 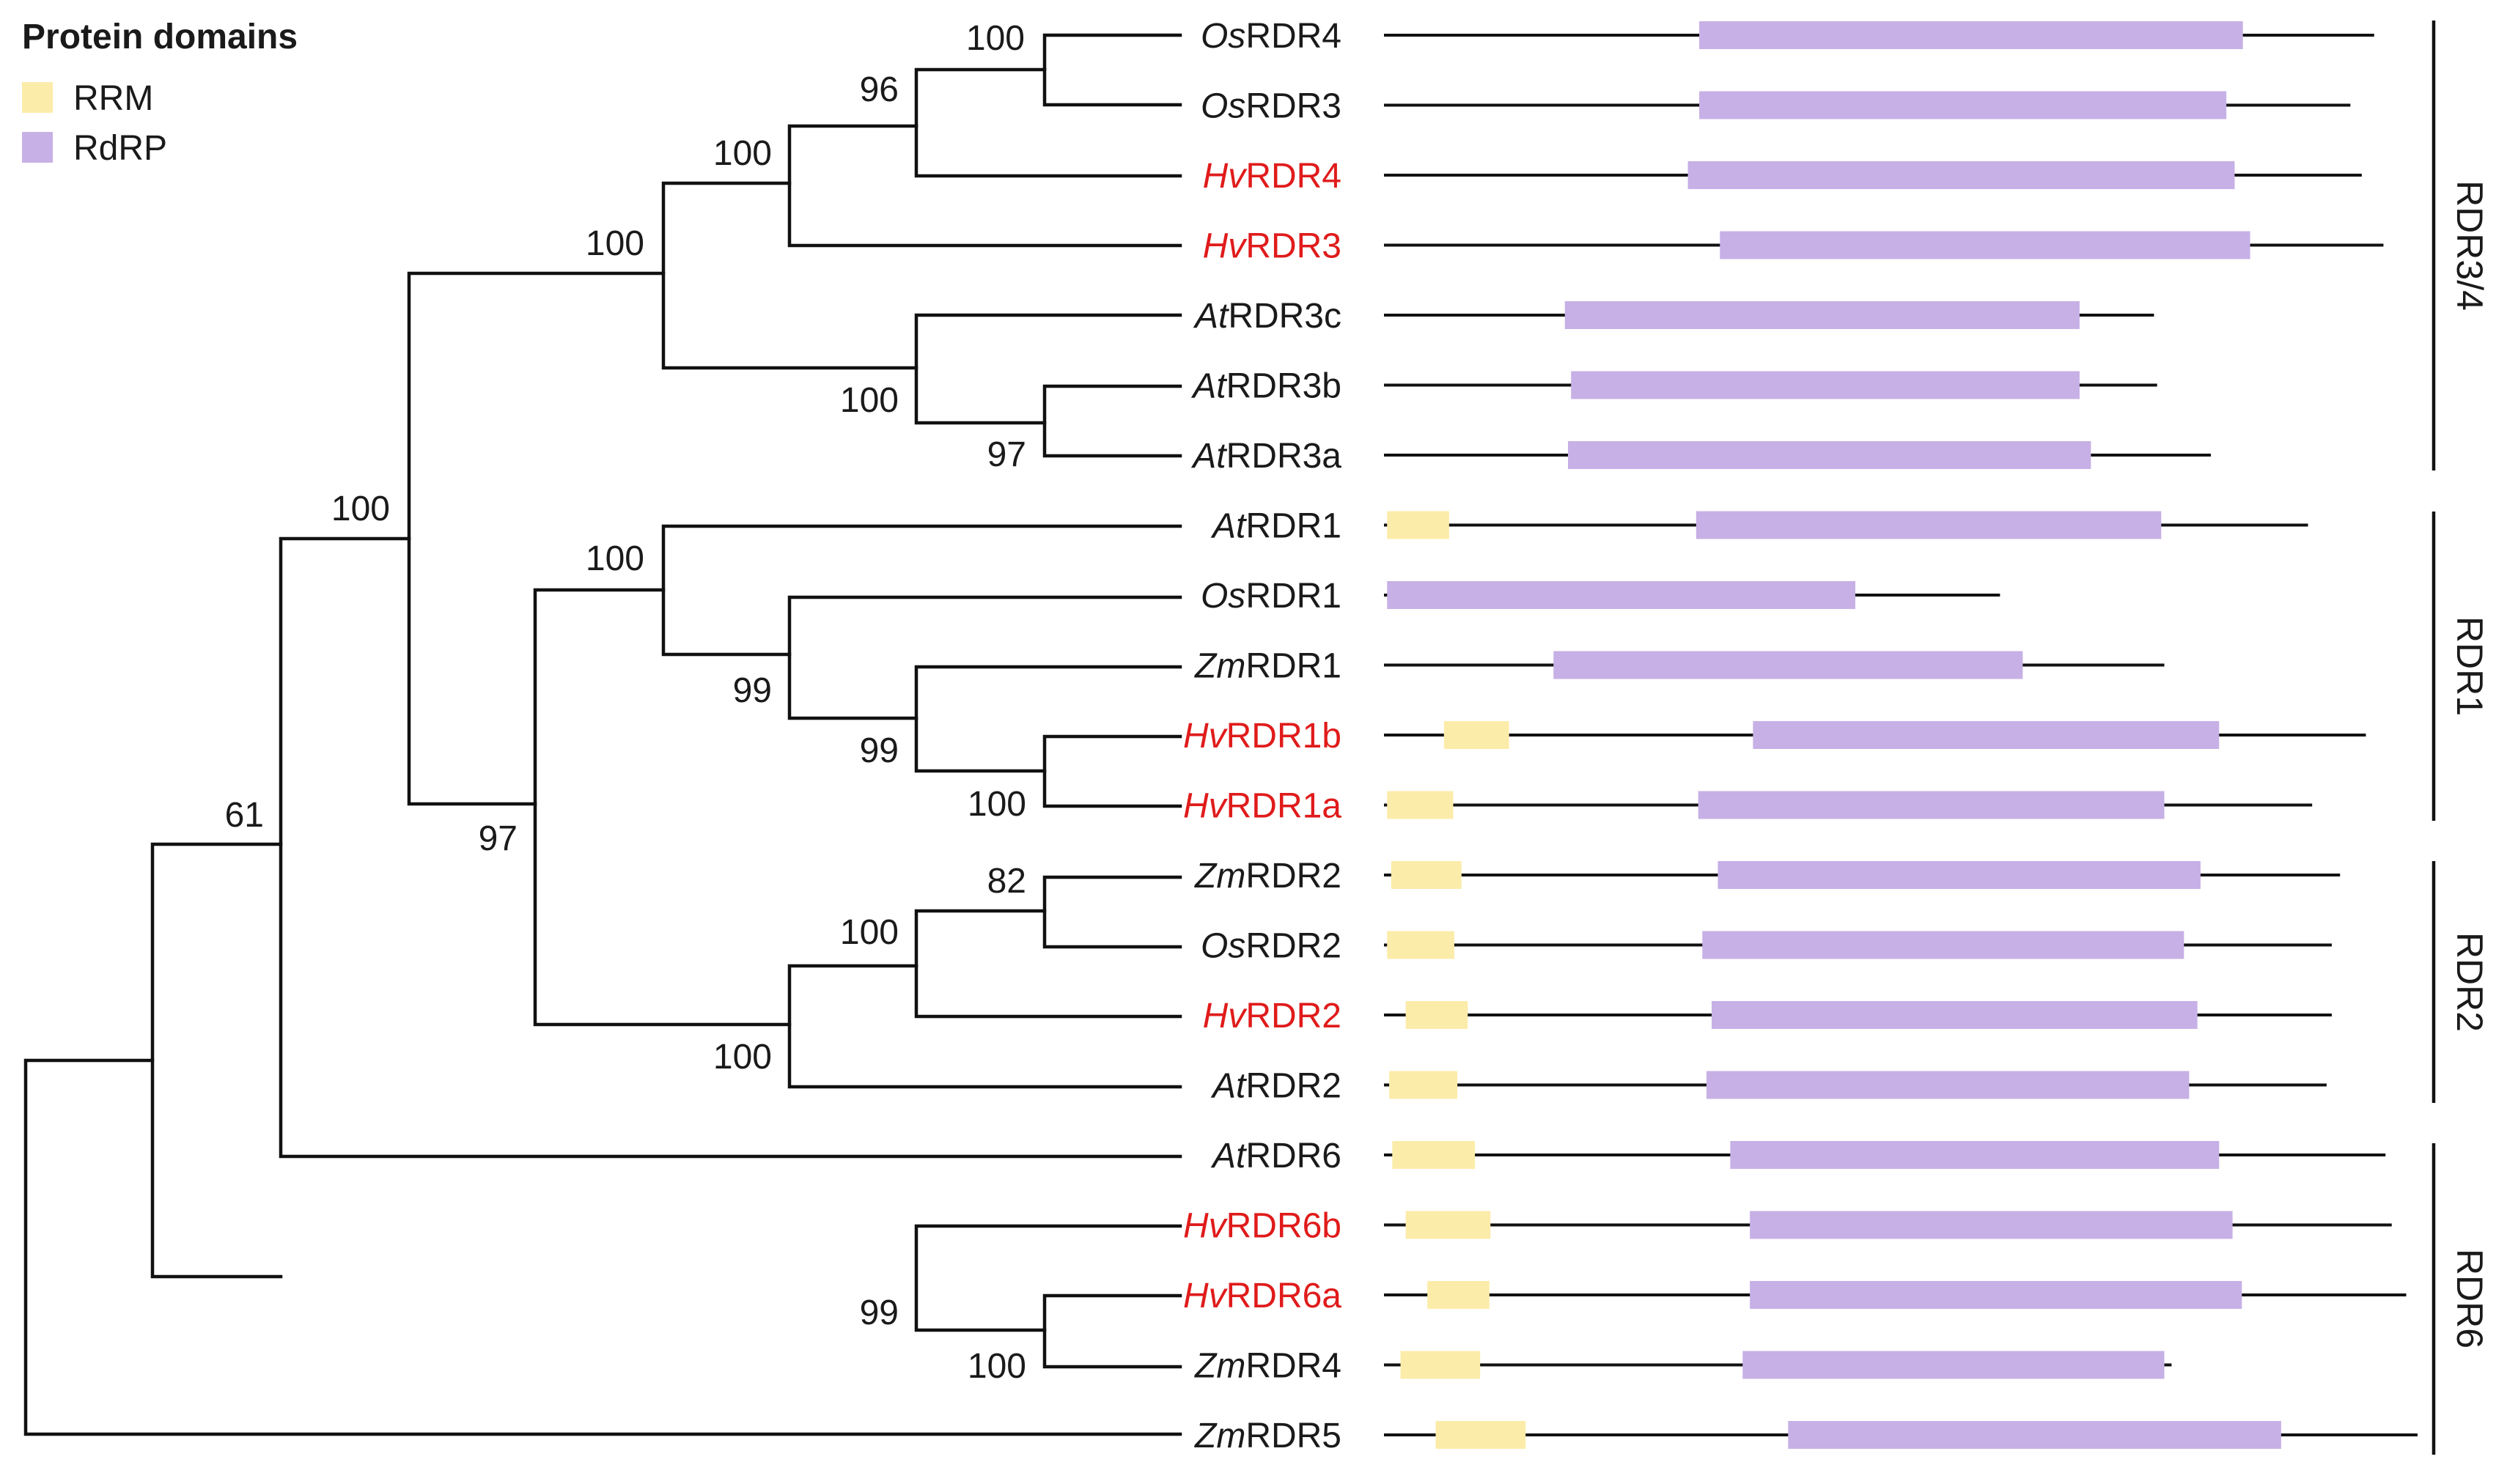 What do you see at coordinates (2469, 666) in the screenshot?
I see `group-label-rdr1: RDR1` at bounding box center [2469, 666].